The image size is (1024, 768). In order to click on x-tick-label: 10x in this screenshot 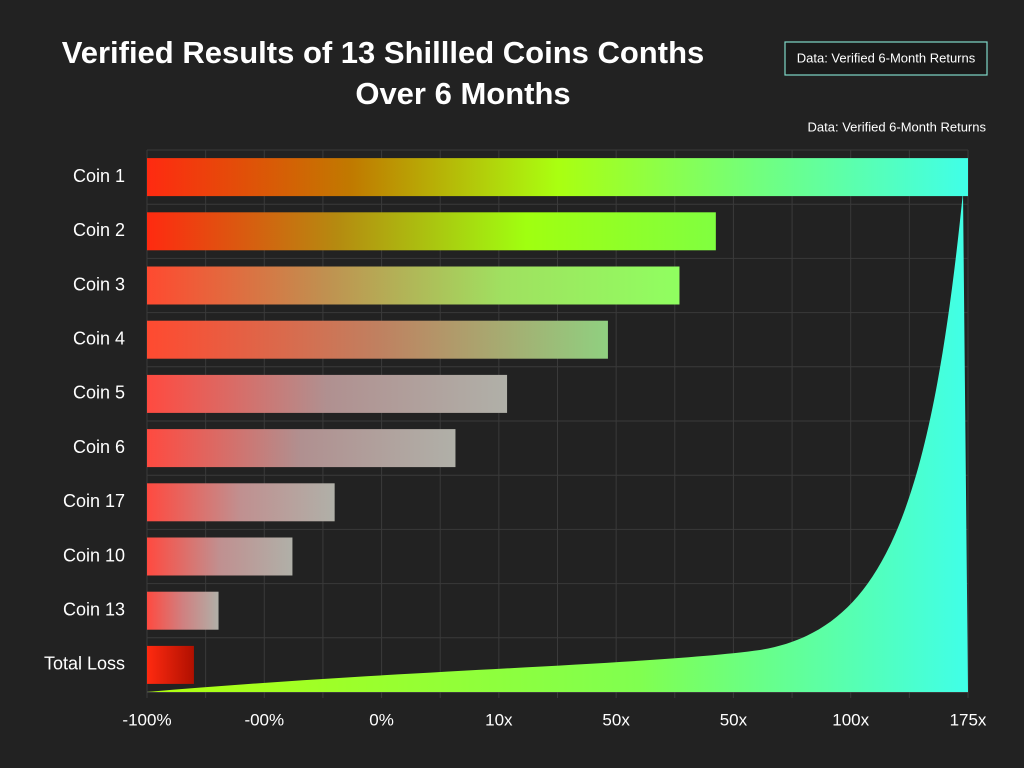, I will do `click(499, 719)`.